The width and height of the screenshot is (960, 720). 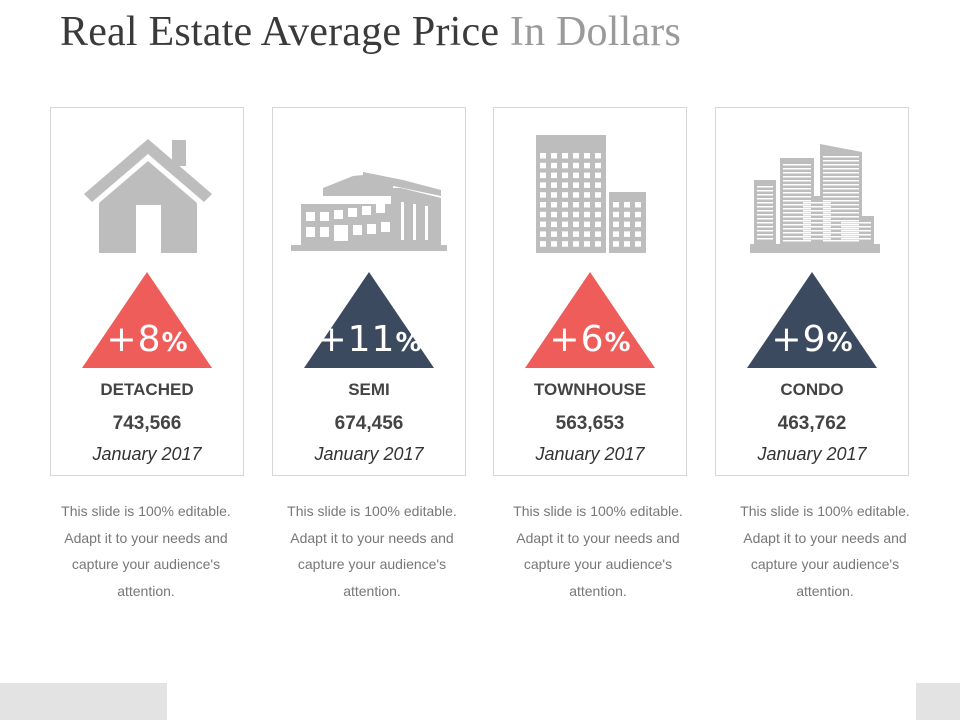 What do you see at coordinates (812, 339) in the screenshot?
I see `change-percent: +9%` at bounding box center [812, 339].